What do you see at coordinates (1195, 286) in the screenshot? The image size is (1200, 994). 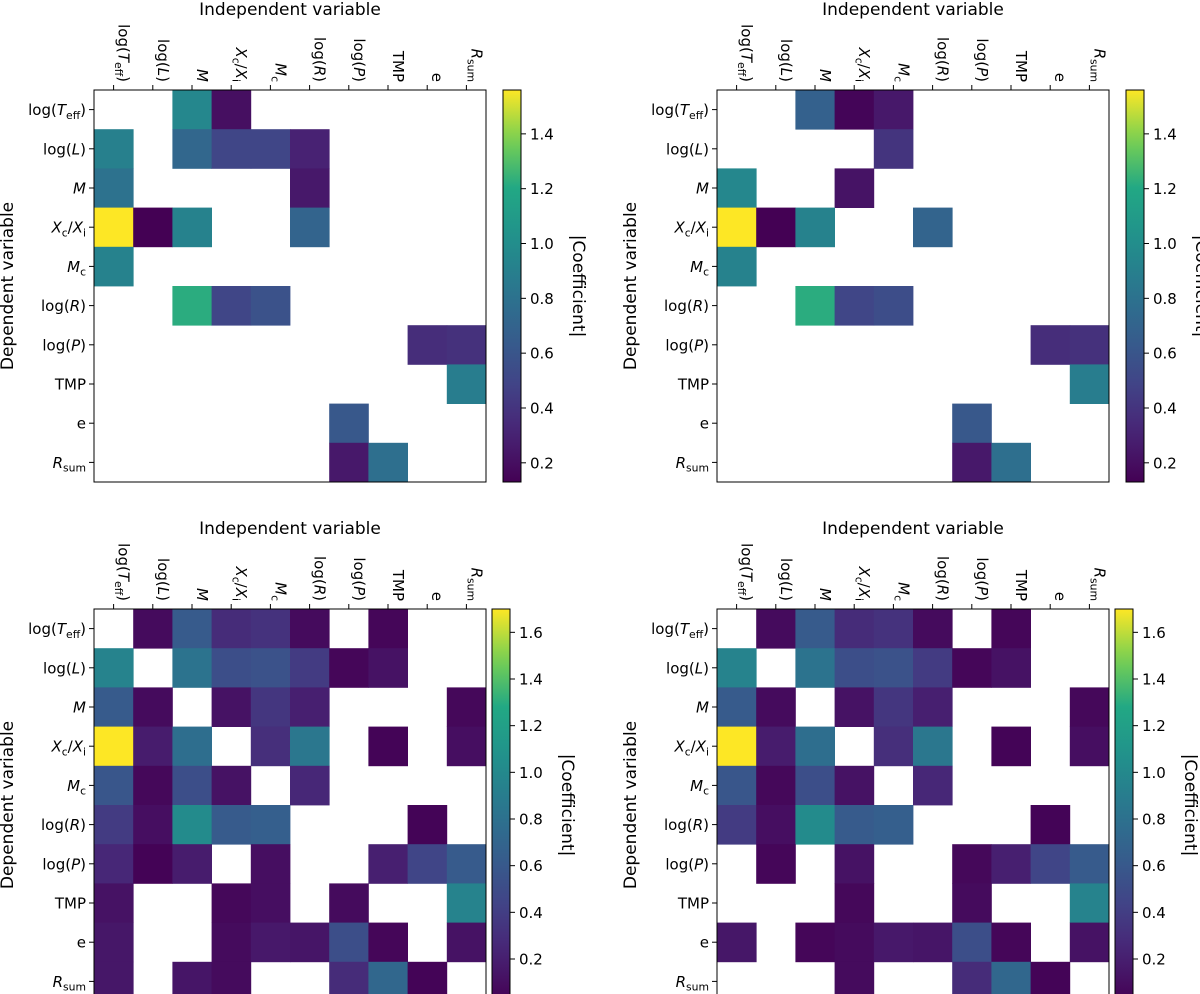 I see `colorbar-label: |Coefficient|` at bounding box center [1195, 286].